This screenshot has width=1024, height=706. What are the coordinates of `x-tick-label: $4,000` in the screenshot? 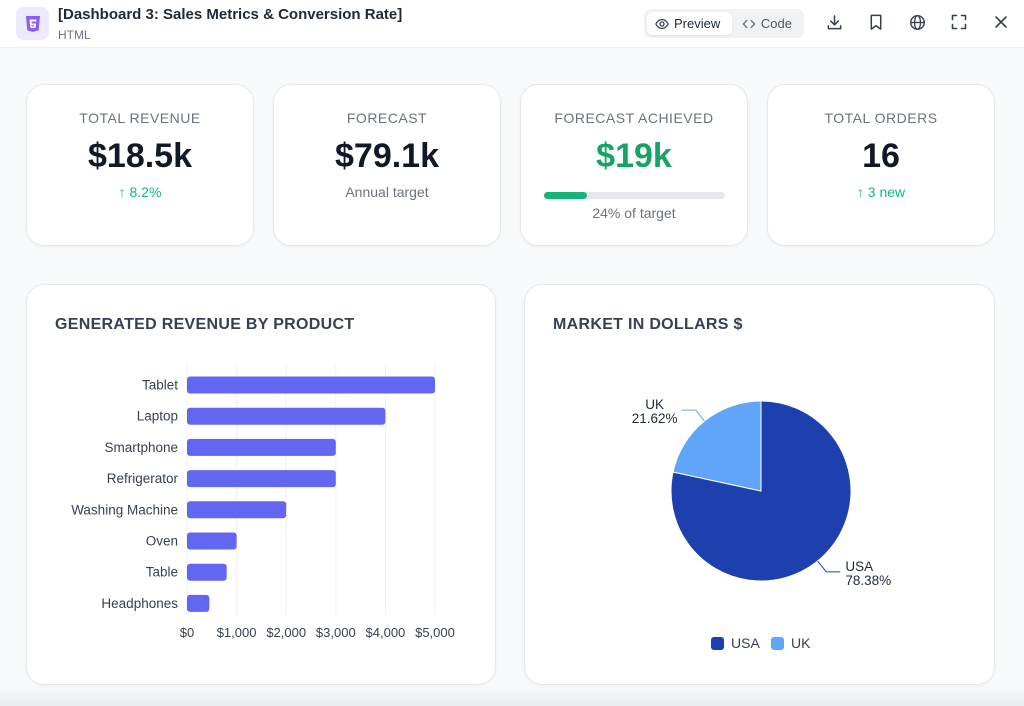 It's located at (386, 632).